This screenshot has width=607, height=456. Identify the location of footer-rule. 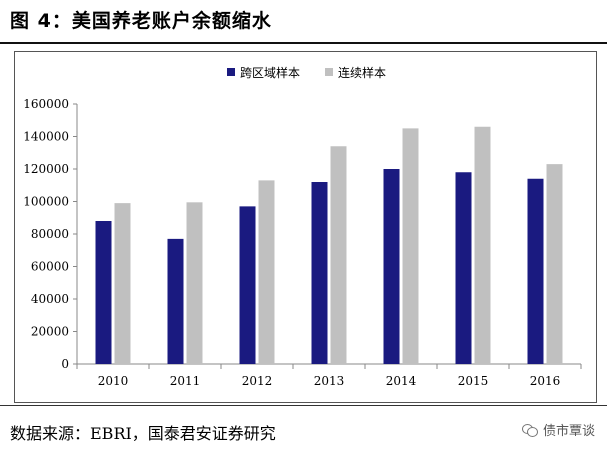
(303, 405).